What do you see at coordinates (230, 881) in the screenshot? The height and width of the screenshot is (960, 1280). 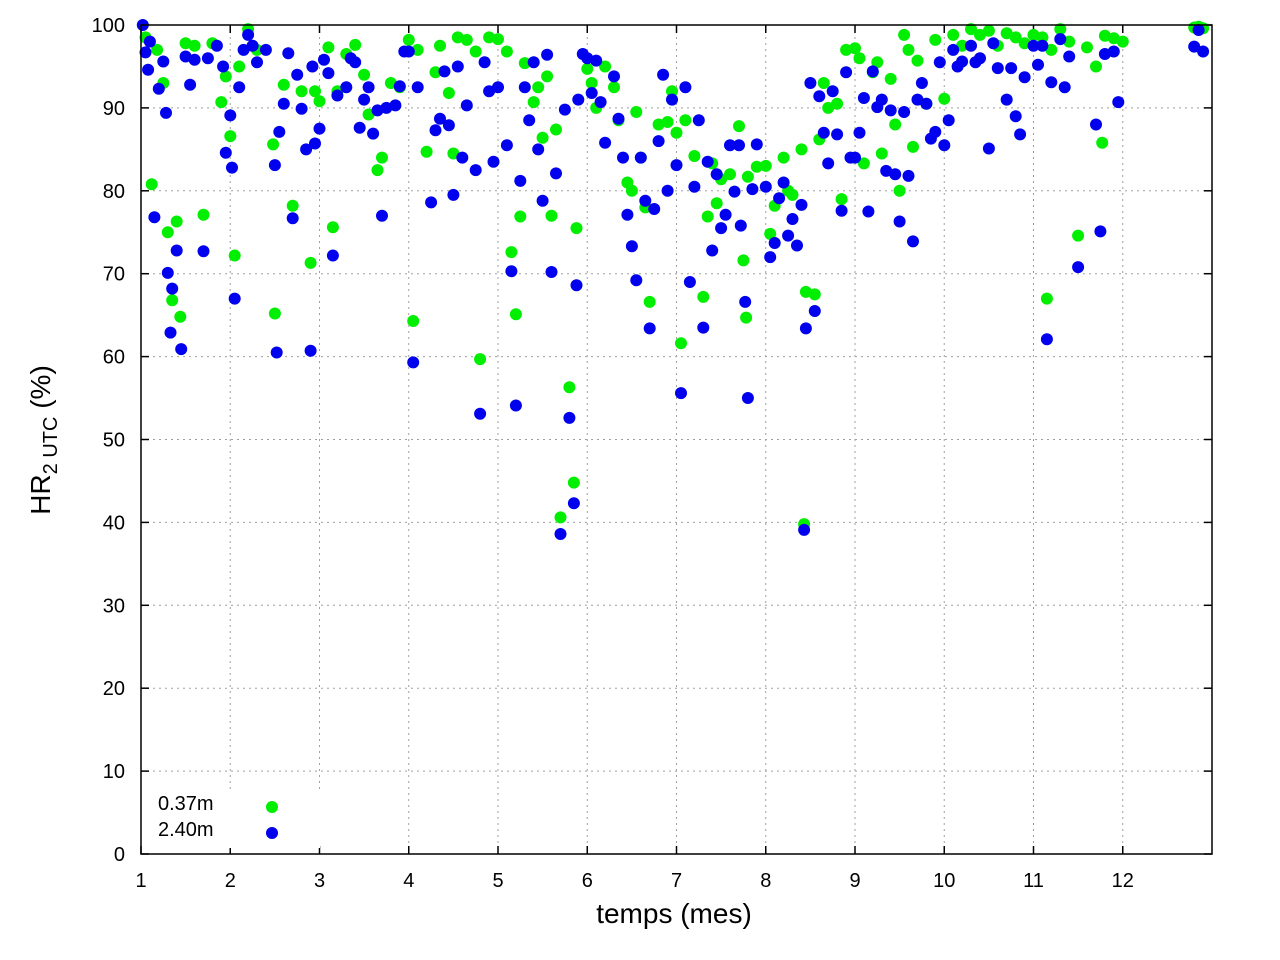 I see `x-tick-label: 2` at bounding box center [230, 881].